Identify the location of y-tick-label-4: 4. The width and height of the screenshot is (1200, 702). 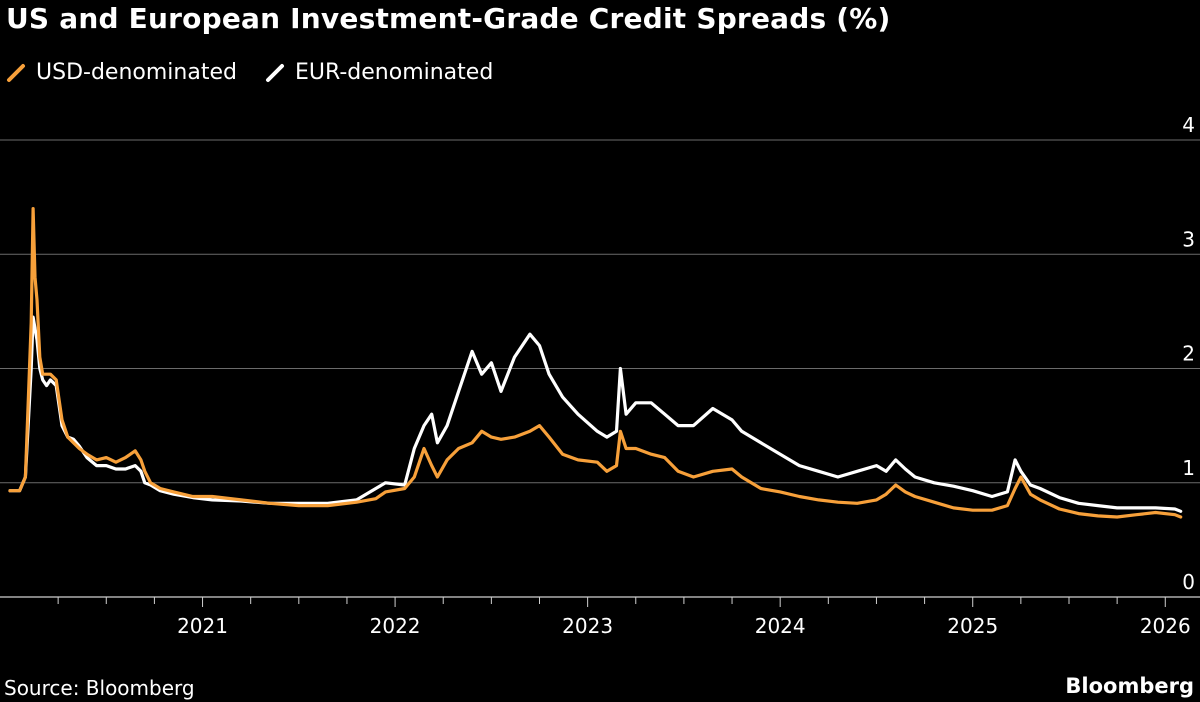
(1188, 125).